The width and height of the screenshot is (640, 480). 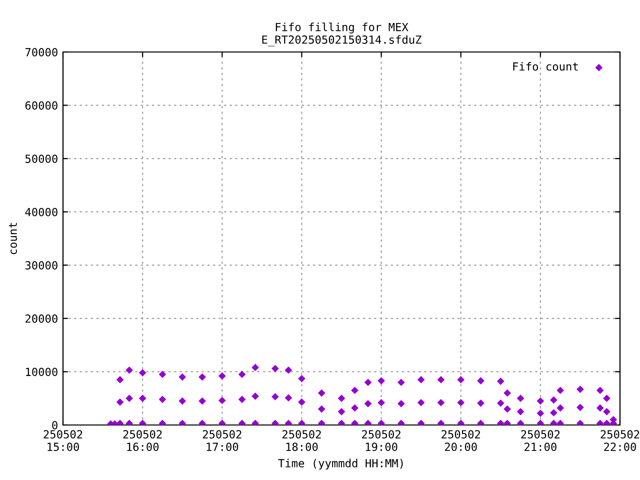 What do you see at coordinates (340, 464) in the screenshot?
I see `x-axis-title: Time (yymmdd HH:MM)` at bounding box center [340, 464].